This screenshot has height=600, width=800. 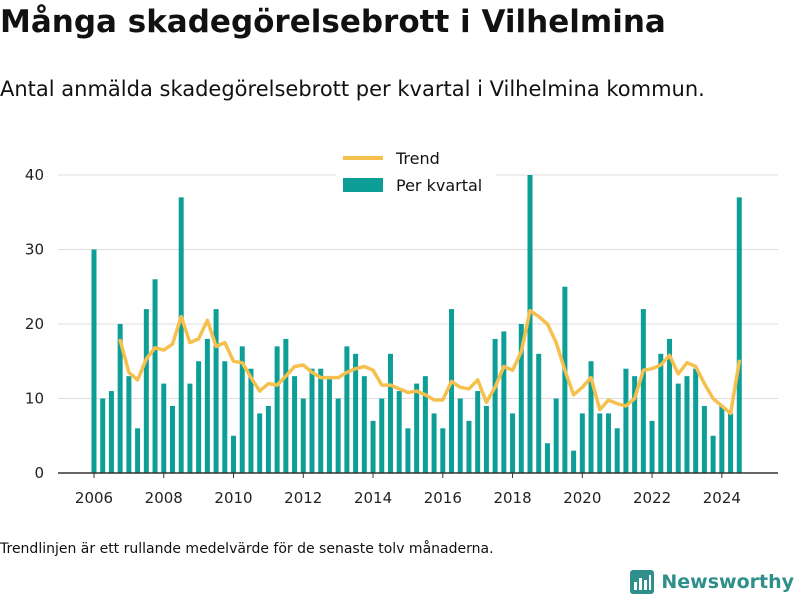 I want to click on legend: Trend Per kvartal, so click(x=416, y=172).